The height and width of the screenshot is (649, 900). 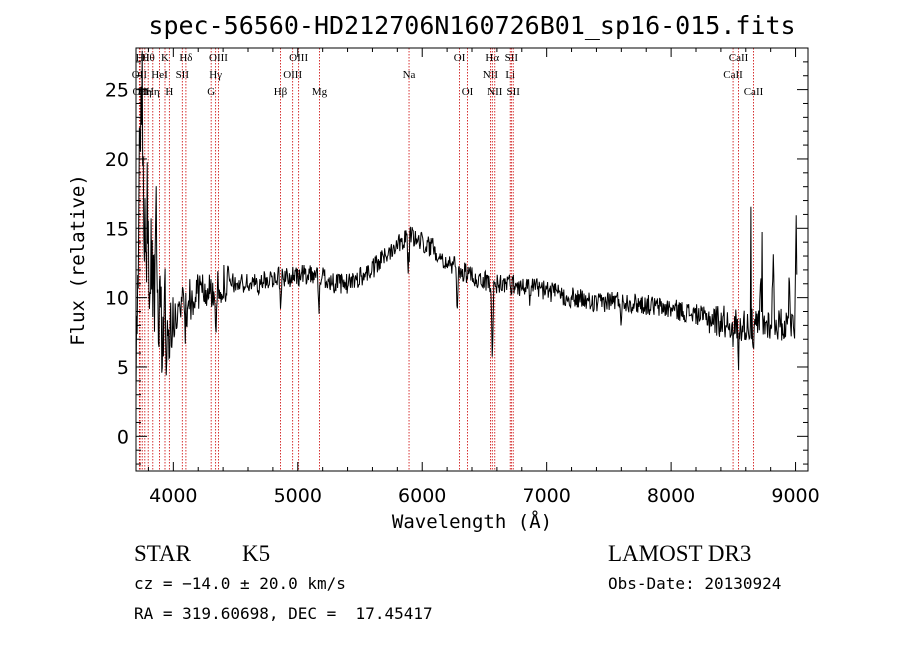 What do you see at coordinates (169, 92) in the screenshot?
I see `marker-label: H` at bounding box center [169, 92].